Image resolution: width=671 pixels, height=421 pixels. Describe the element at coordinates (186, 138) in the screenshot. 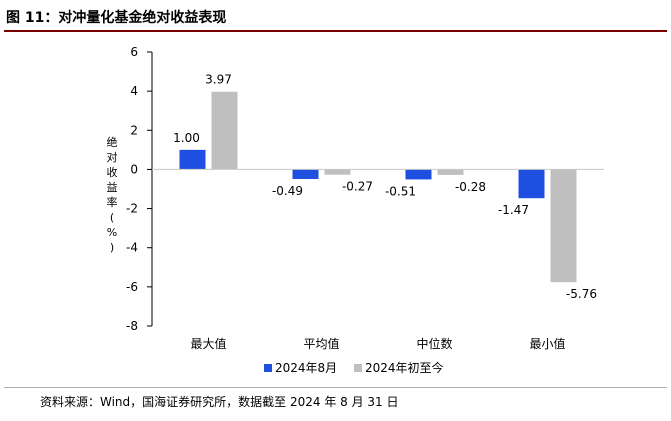

I see `data-label: 1.00` at that location.